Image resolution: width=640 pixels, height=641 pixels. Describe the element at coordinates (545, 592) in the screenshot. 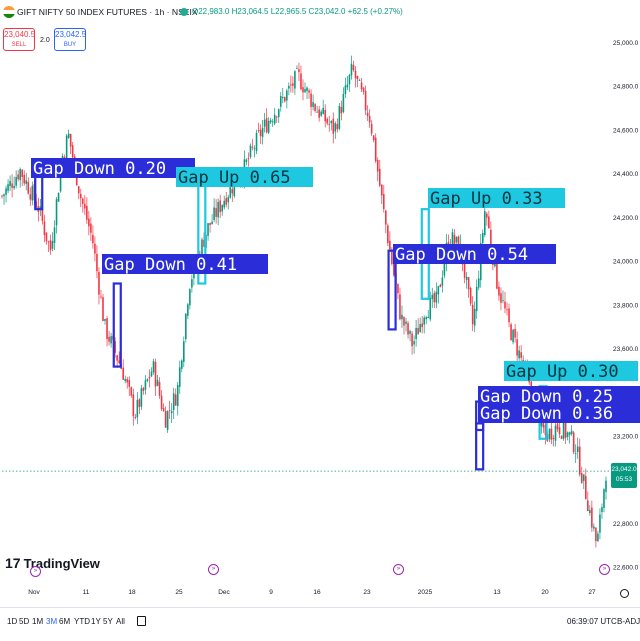

I see `x-axis-tick-label: 20` at that location.